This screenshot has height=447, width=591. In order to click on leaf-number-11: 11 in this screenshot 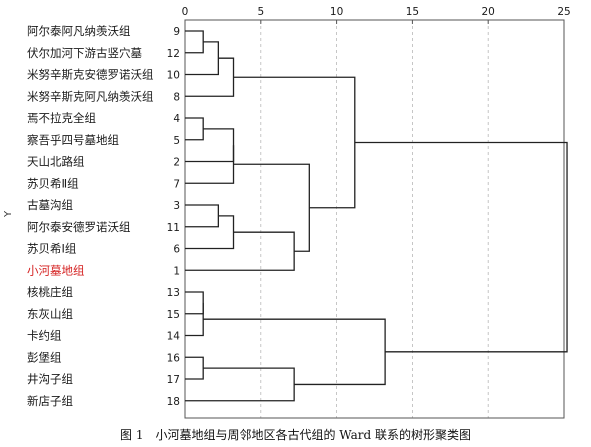, I will do `click(173, 228)`.